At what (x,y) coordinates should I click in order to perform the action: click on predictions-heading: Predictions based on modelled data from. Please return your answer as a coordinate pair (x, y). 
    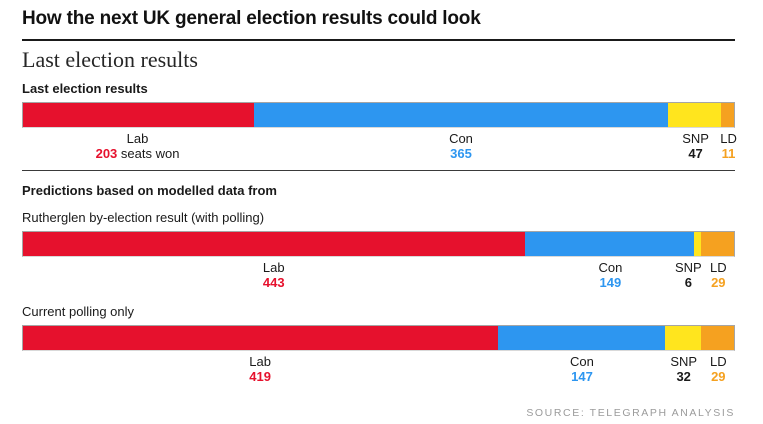
    Looking at the image, I should click on (149, 190).